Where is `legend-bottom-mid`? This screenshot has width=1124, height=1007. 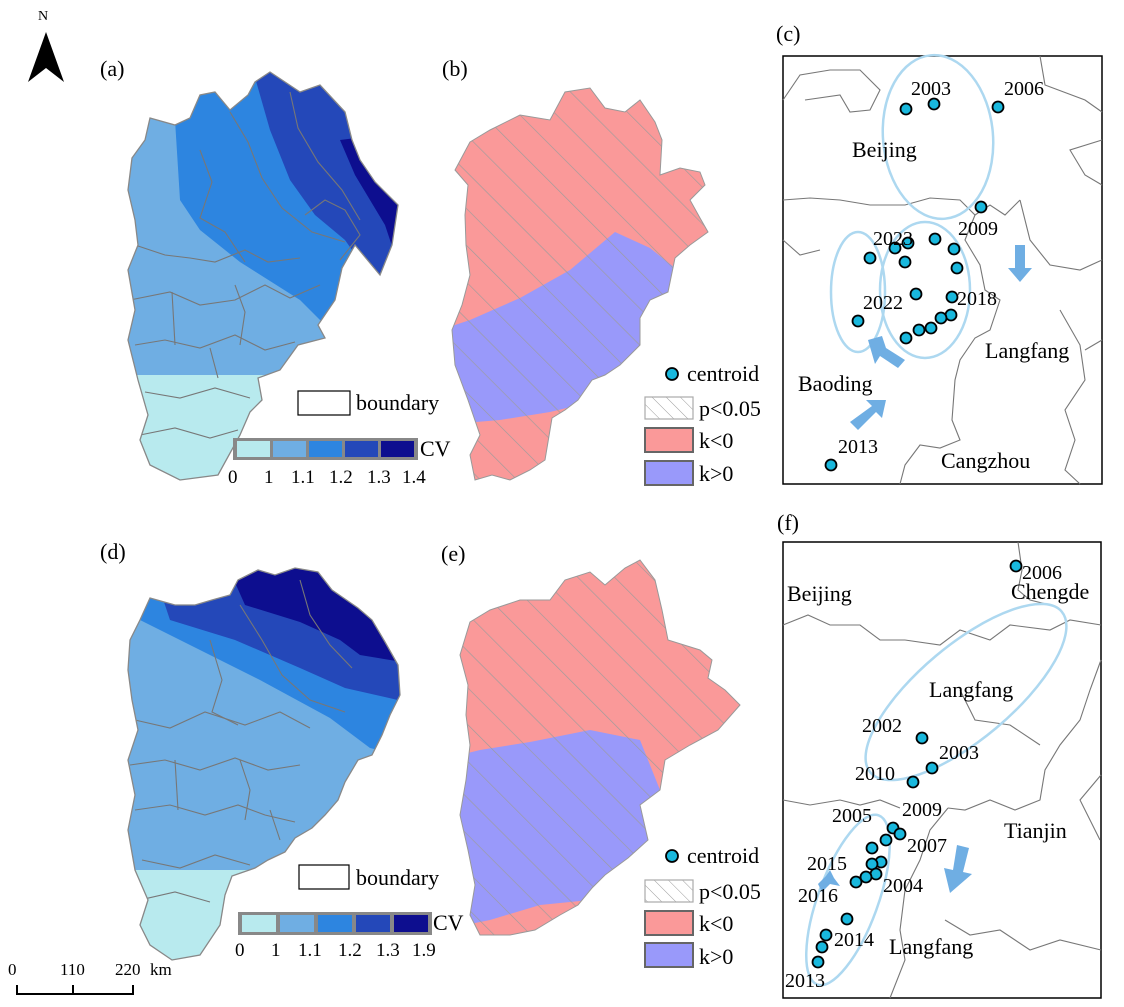
legend-bottom-mid is located at coordinates (669, 908).